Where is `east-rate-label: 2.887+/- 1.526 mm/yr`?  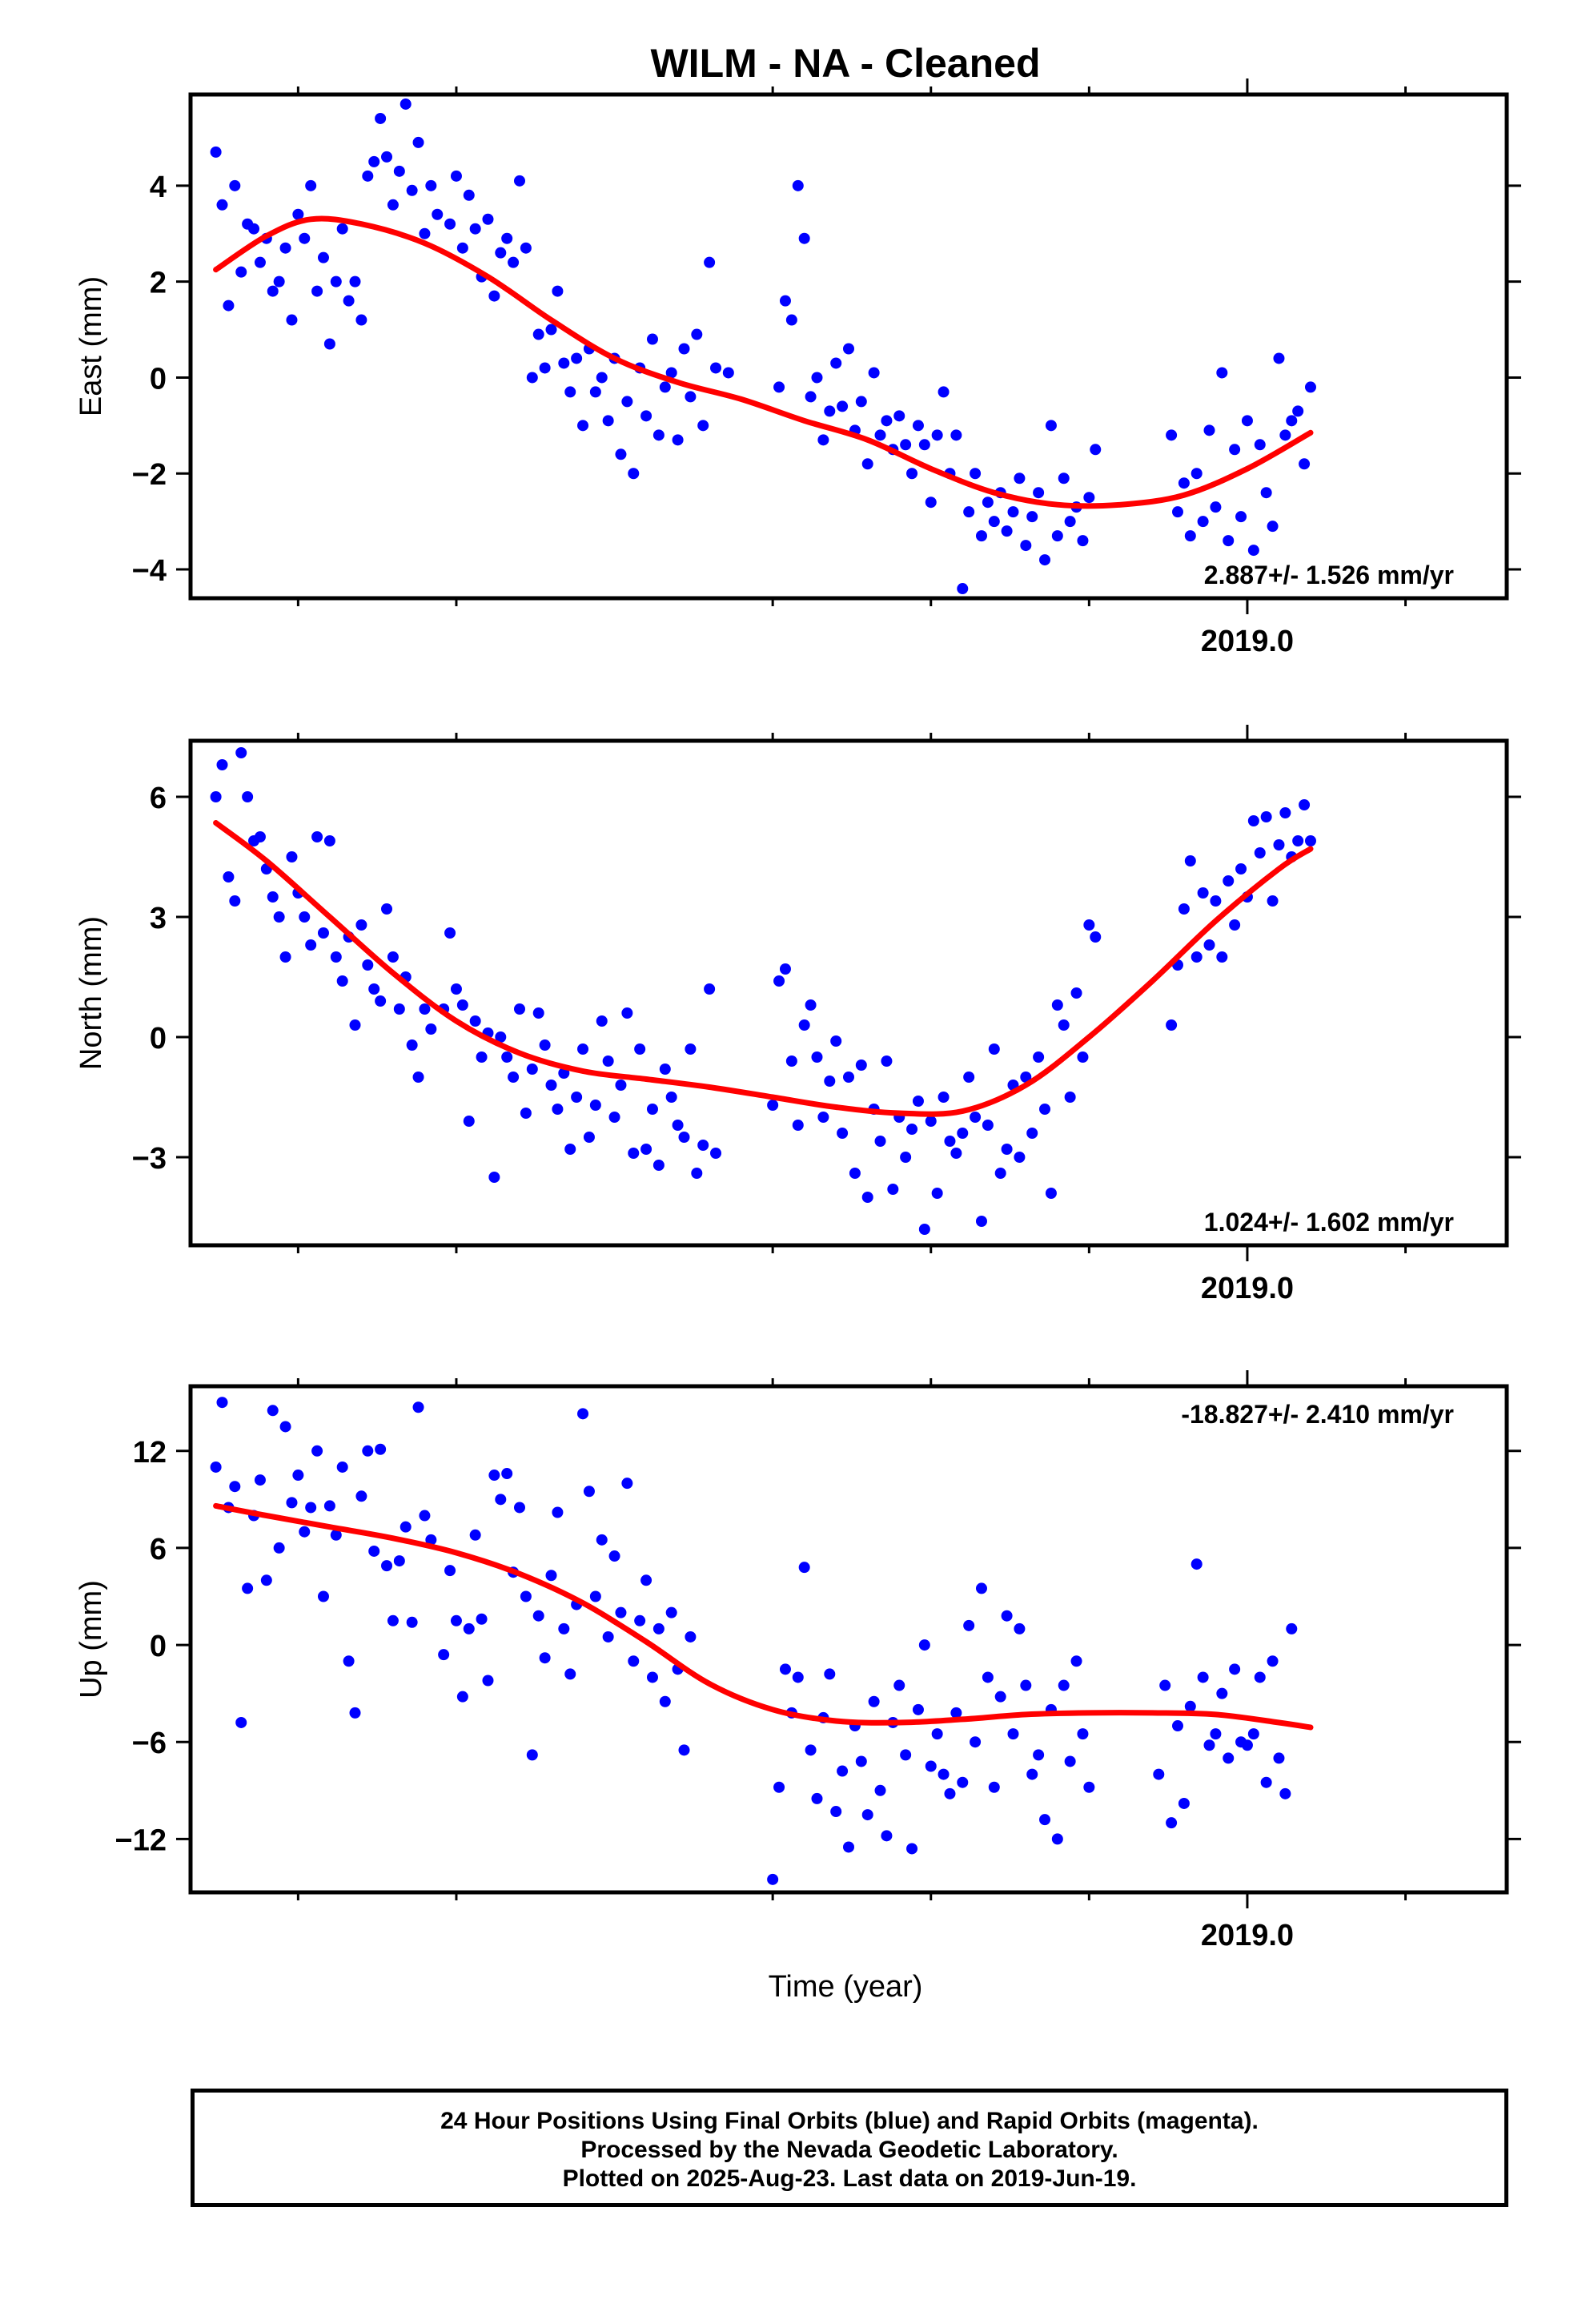 east-rate-label: 2.887+/- 1.526 mm/yr is located at coordinates (1329, 575).